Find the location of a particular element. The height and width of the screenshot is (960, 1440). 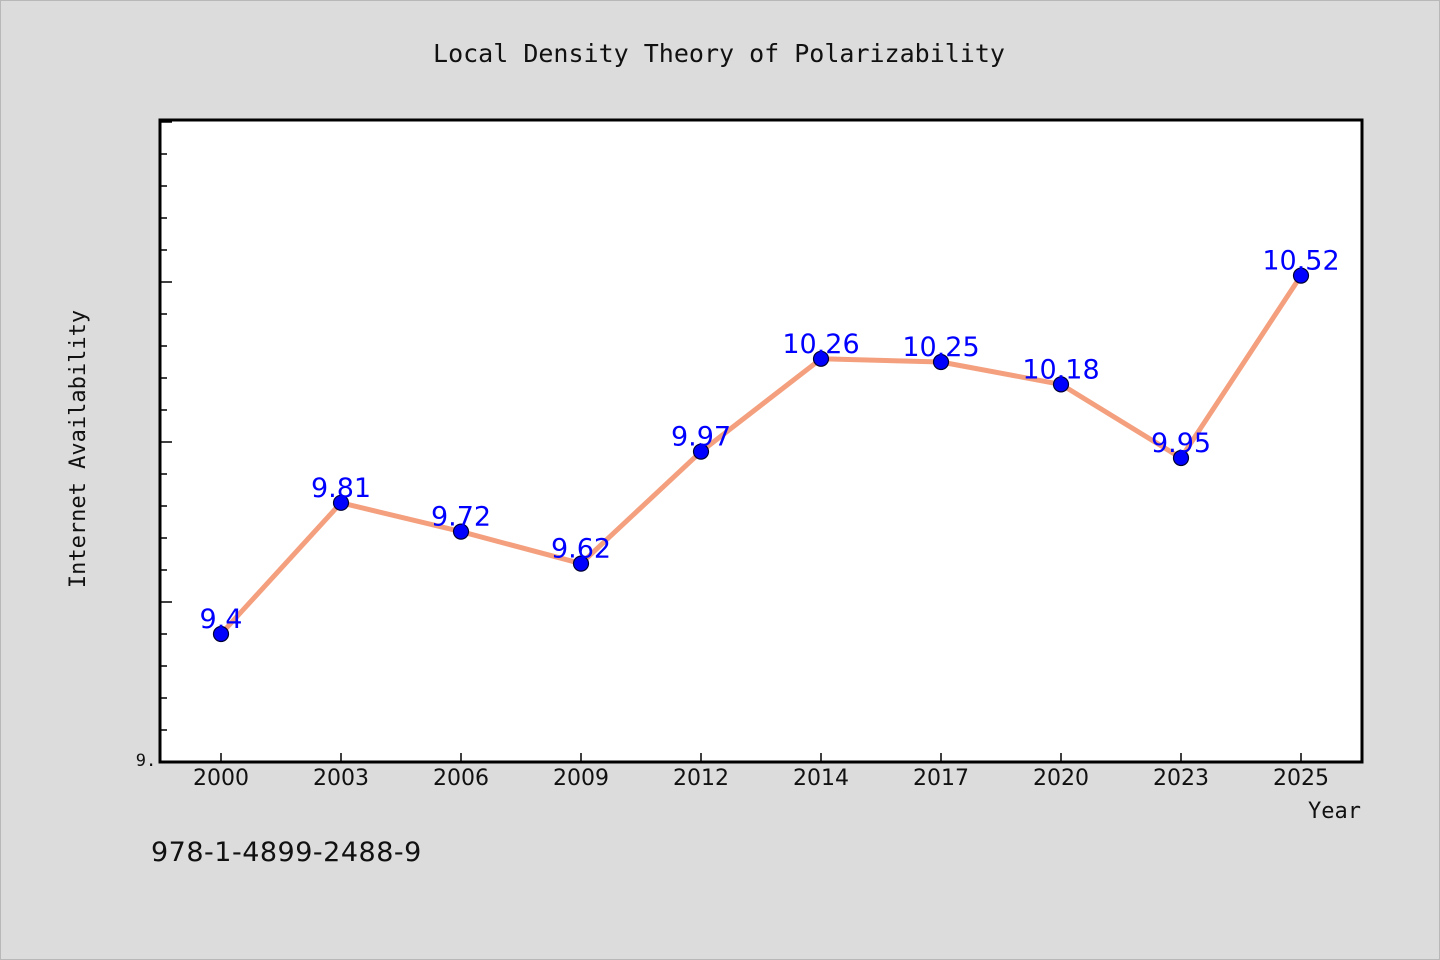

data-label: 9.72 is located at coordinates (461, 517).